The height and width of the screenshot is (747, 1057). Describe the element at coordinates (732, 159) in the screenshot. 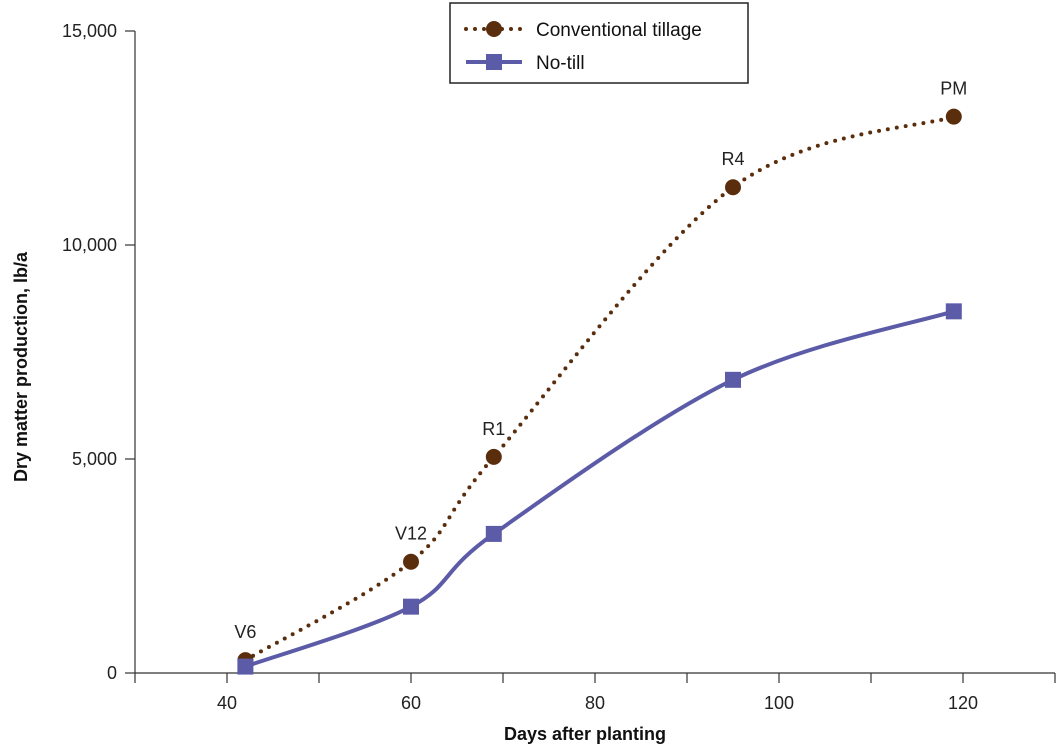

I see `stage-label: R4` at that location.